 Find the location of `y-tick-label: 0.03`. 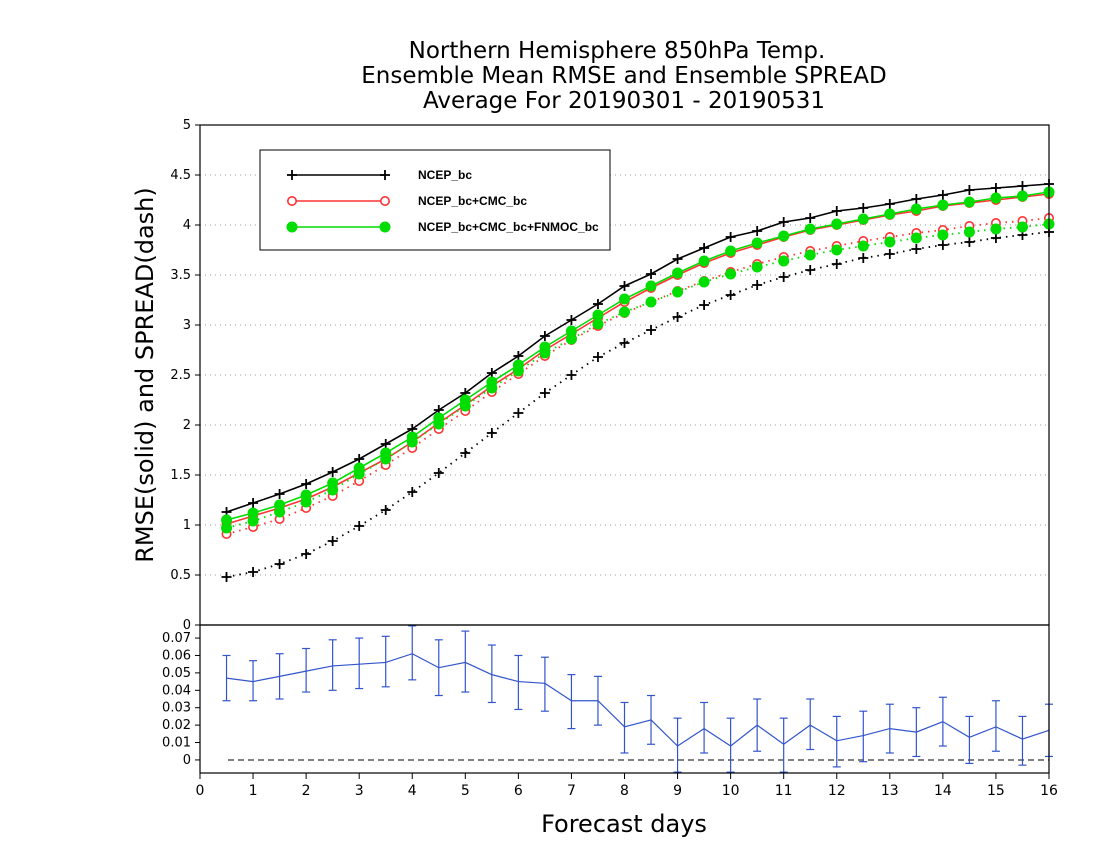

y-tick-label: 0.03 is located at coordinates (176, 708).